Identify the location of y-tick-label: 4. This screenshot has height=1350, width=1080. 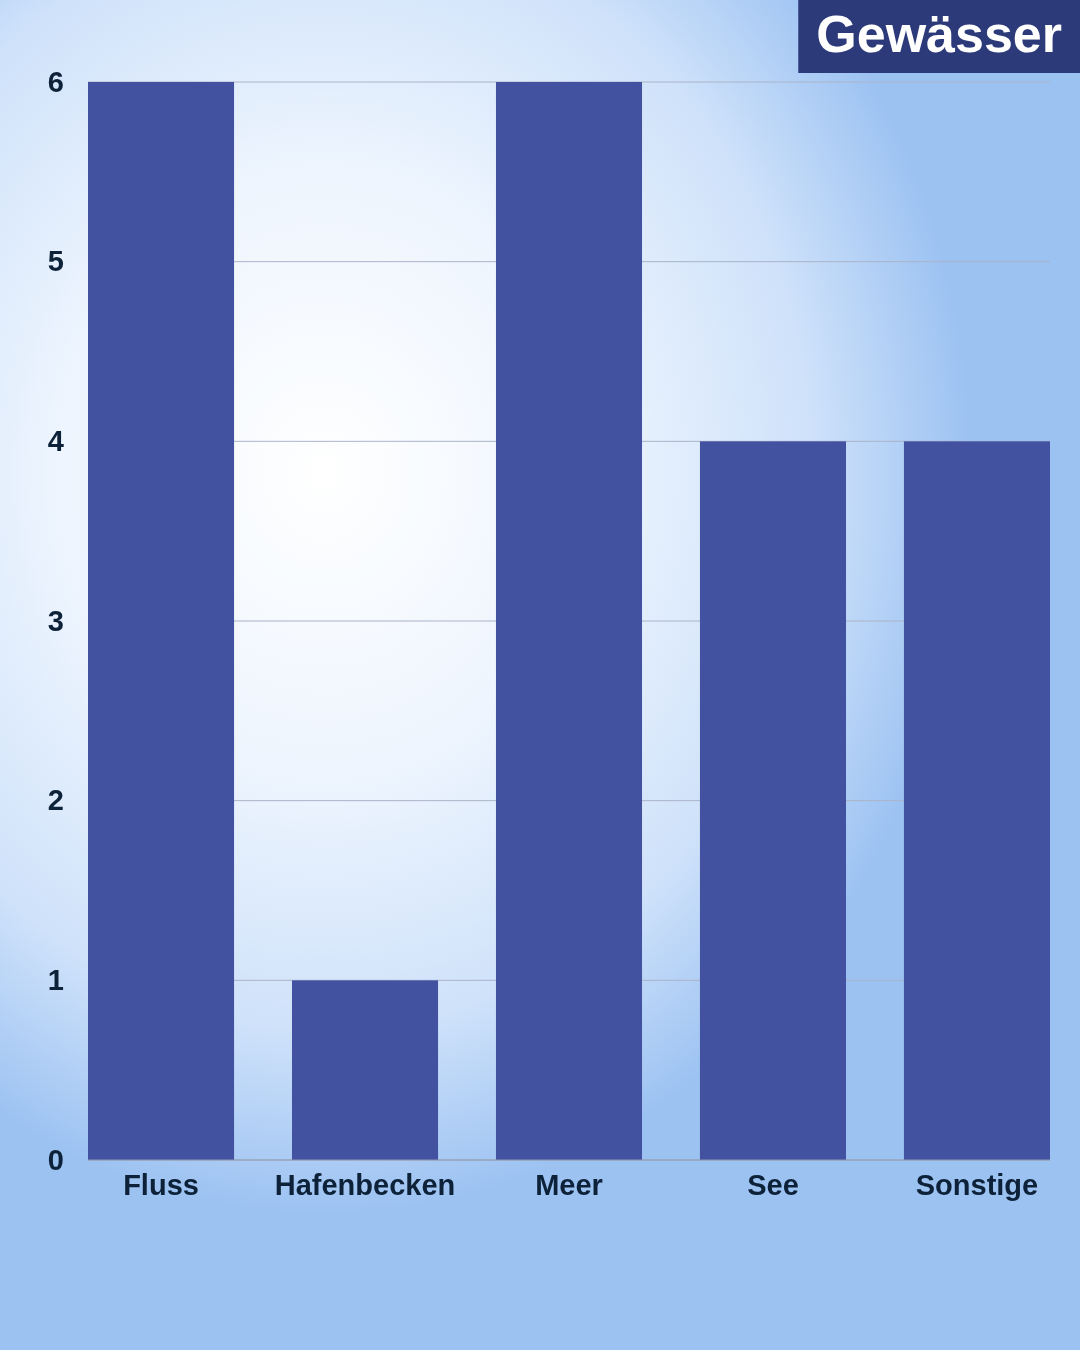
(55, 441).